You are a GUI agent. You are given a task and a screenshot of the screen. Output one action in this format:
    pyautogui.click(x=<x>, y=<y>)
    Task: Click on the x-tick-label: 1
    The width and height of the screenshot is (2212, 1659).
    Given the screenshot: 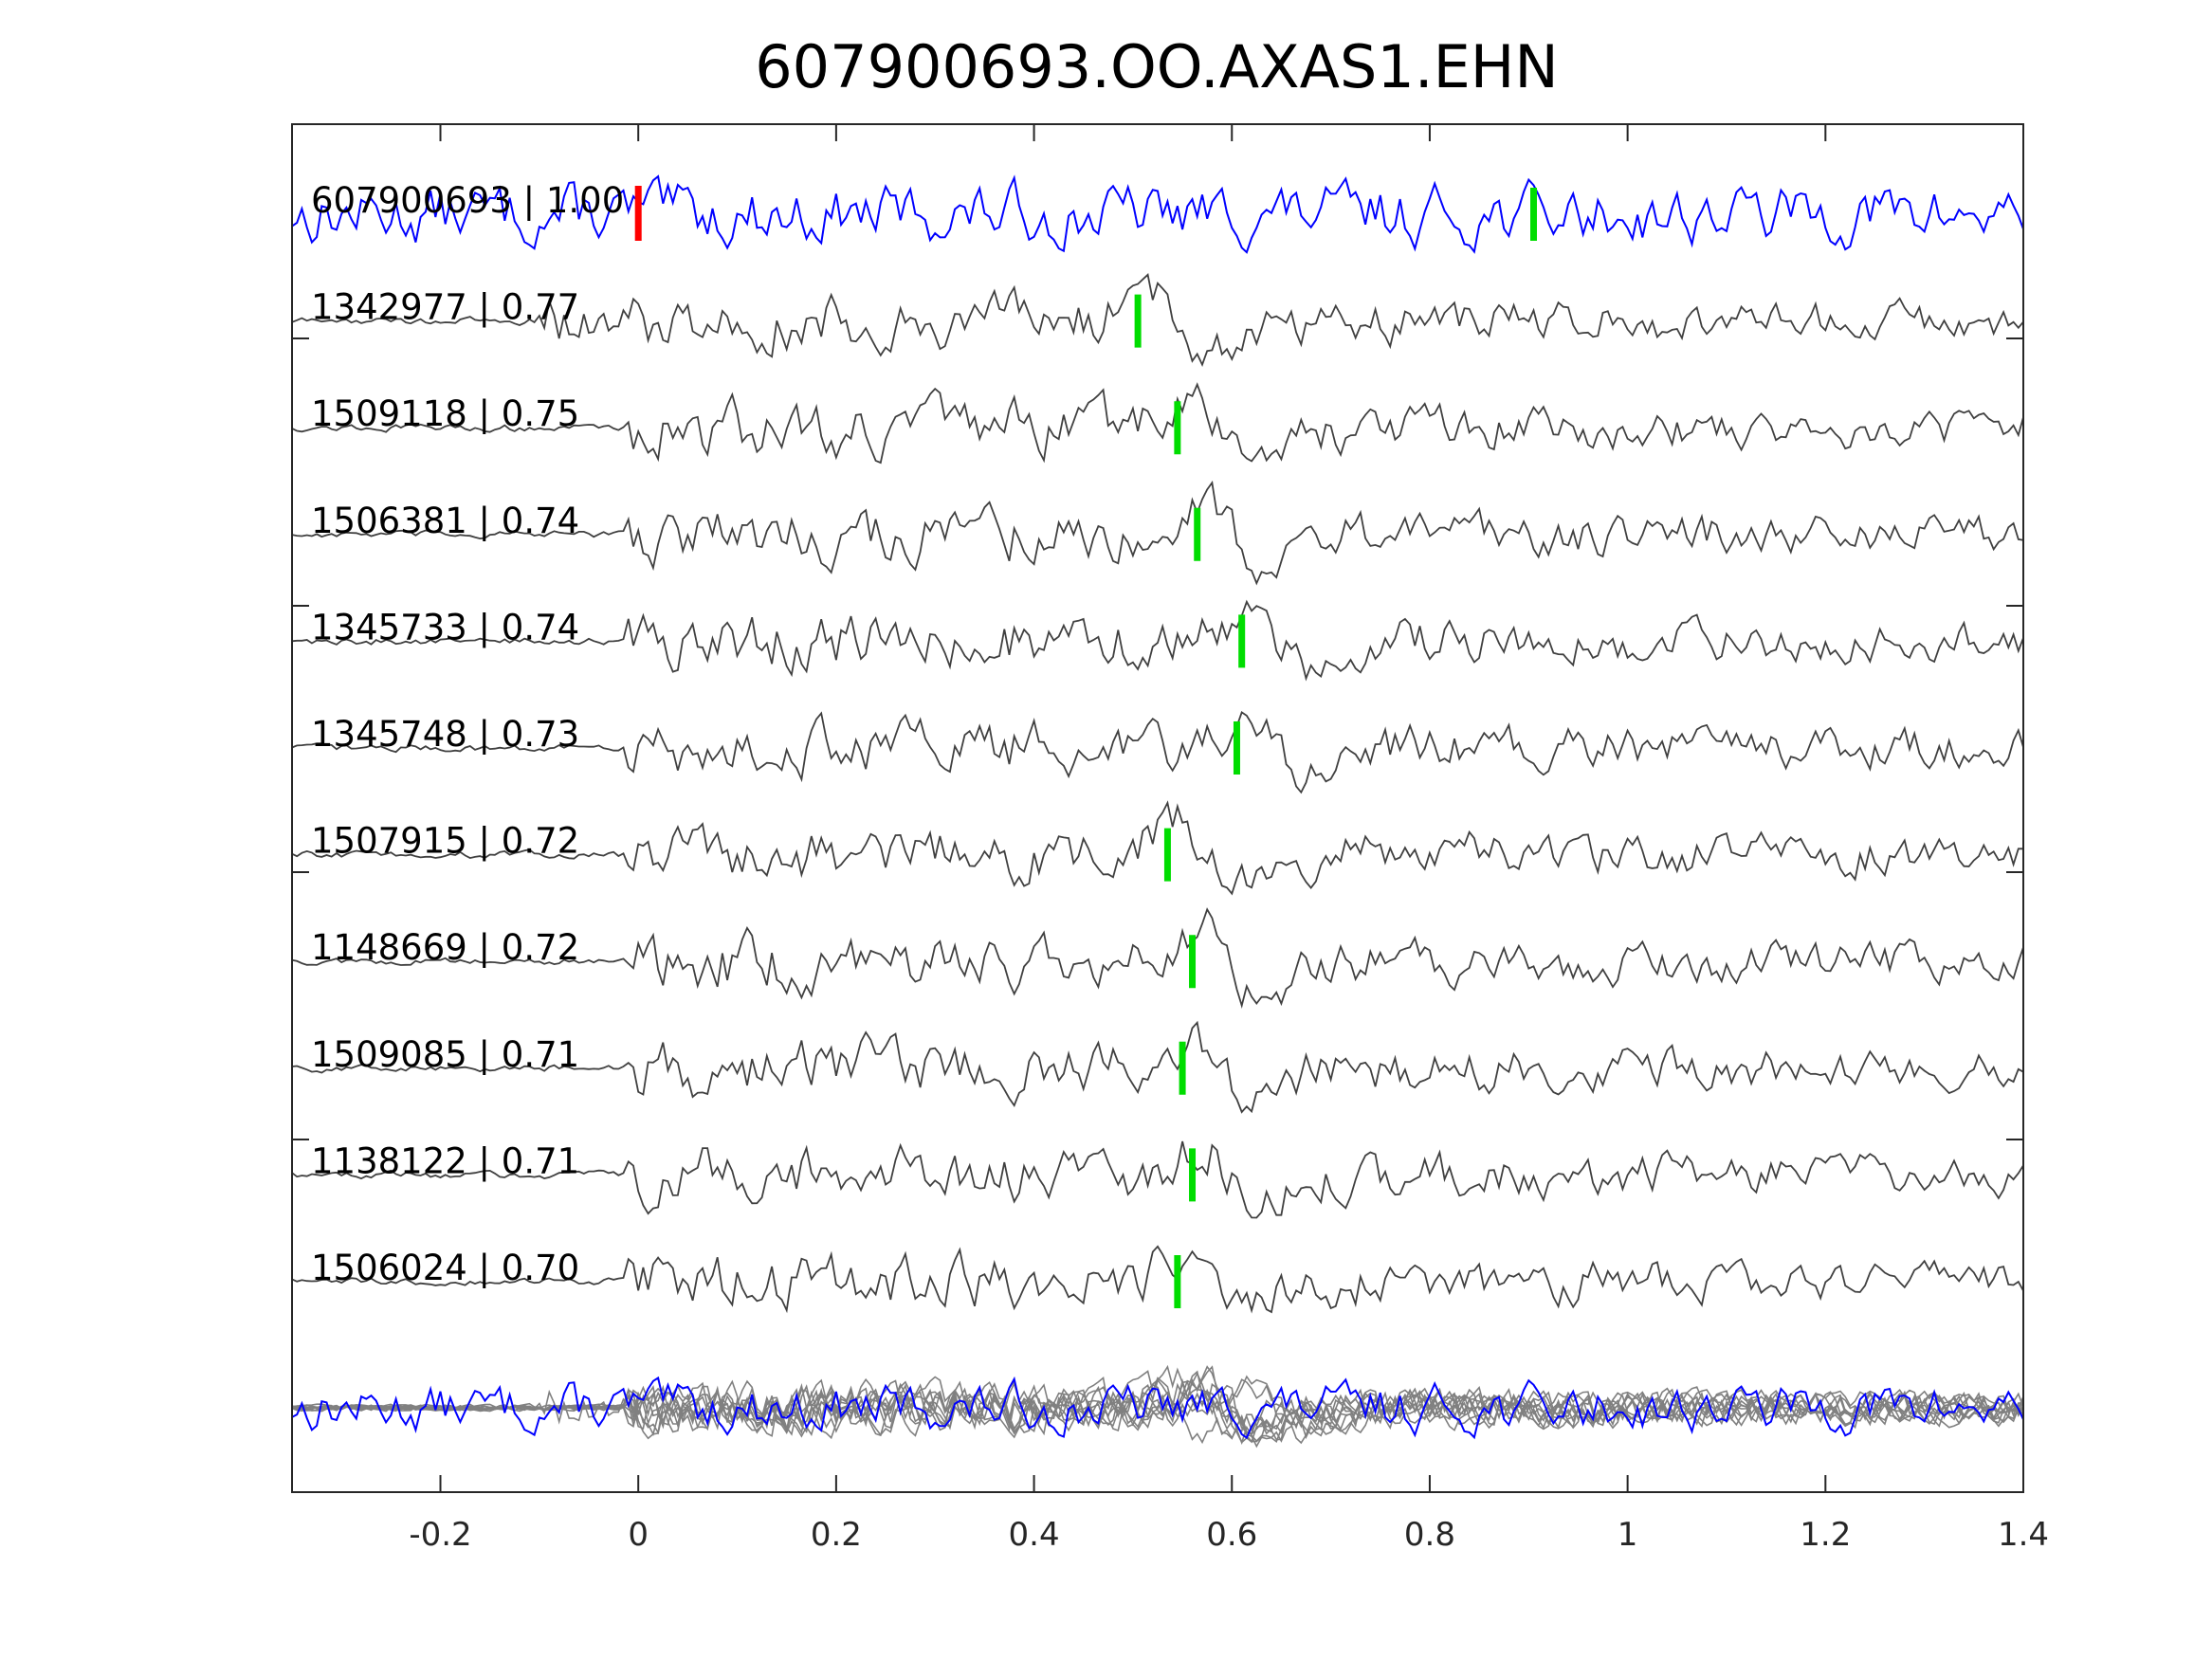 What is the action you would take?
    pyautogui.click(x=1628, y=1535)
    